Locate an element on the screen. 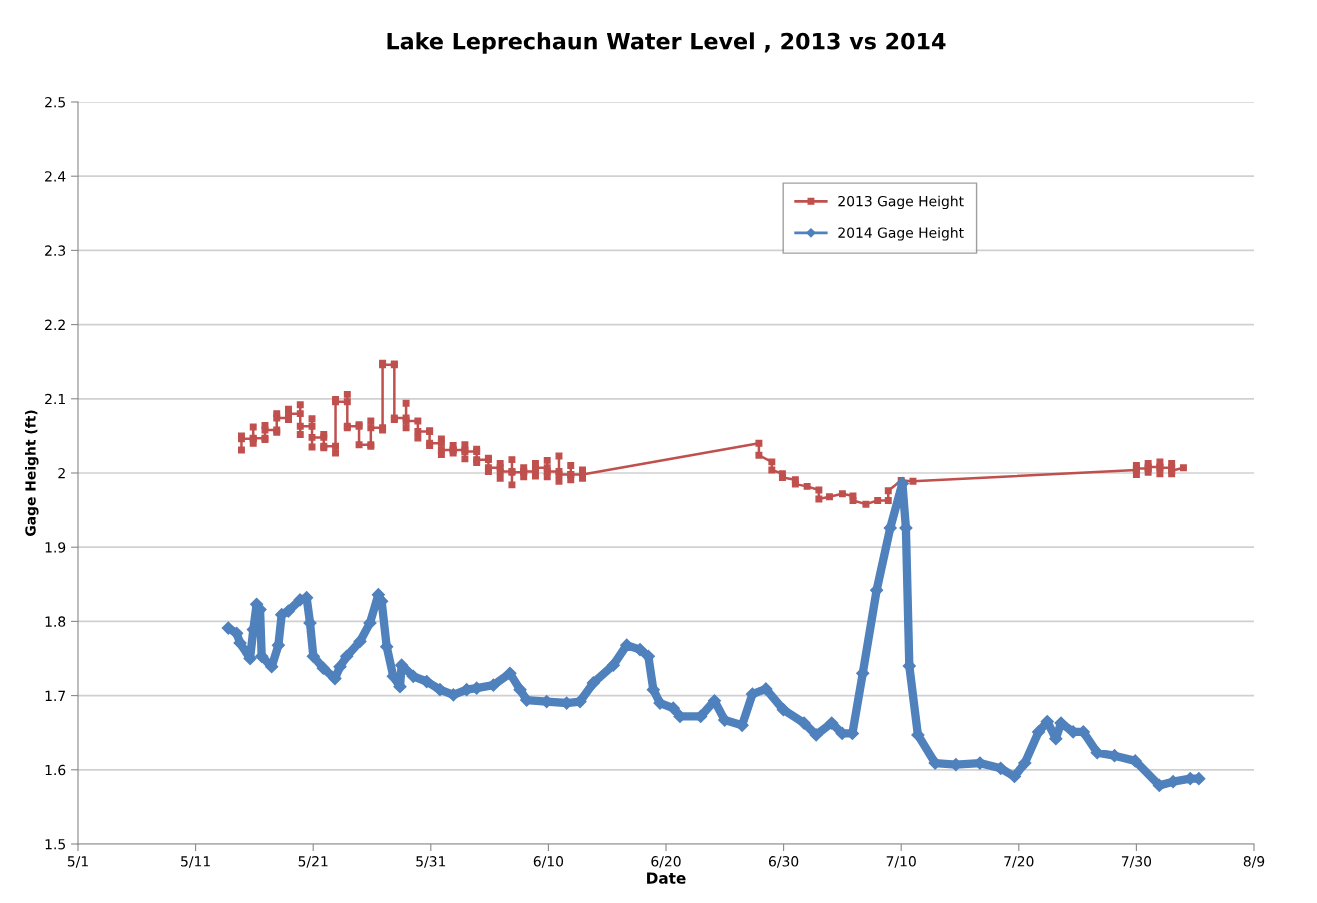 Image resolution: width=1317 pixels, height=903 pixels. y-tick-label: 2 is located at coordinates (61, 473).